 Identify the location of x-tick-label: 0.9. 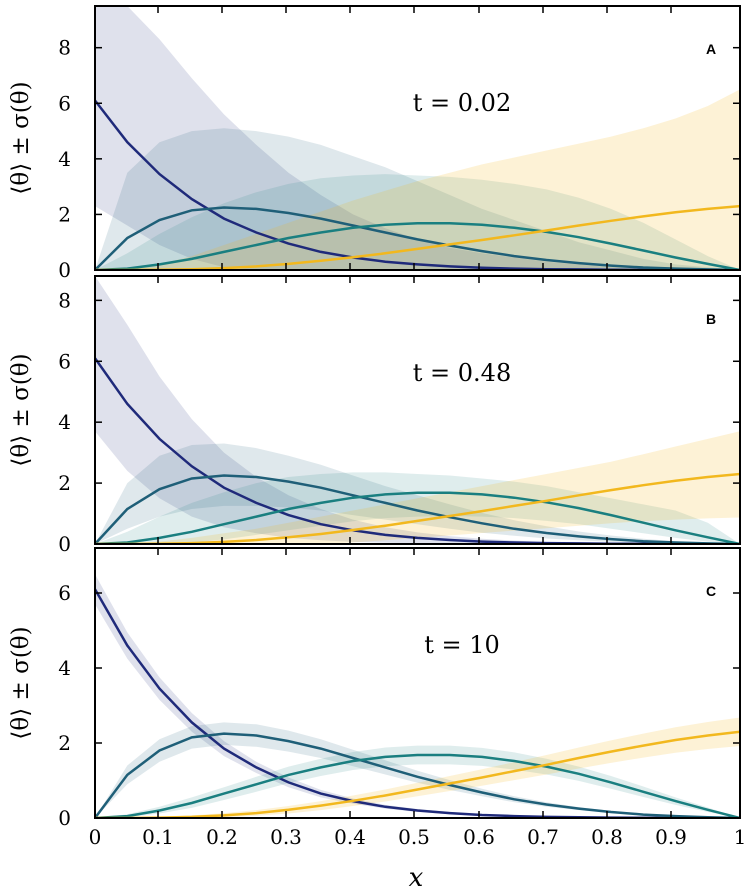
(671, 837).